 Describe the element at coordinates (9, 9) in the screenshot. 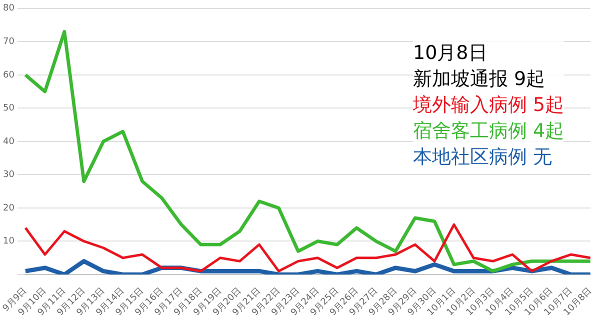

I see `y-tick-label: 80` at that location.